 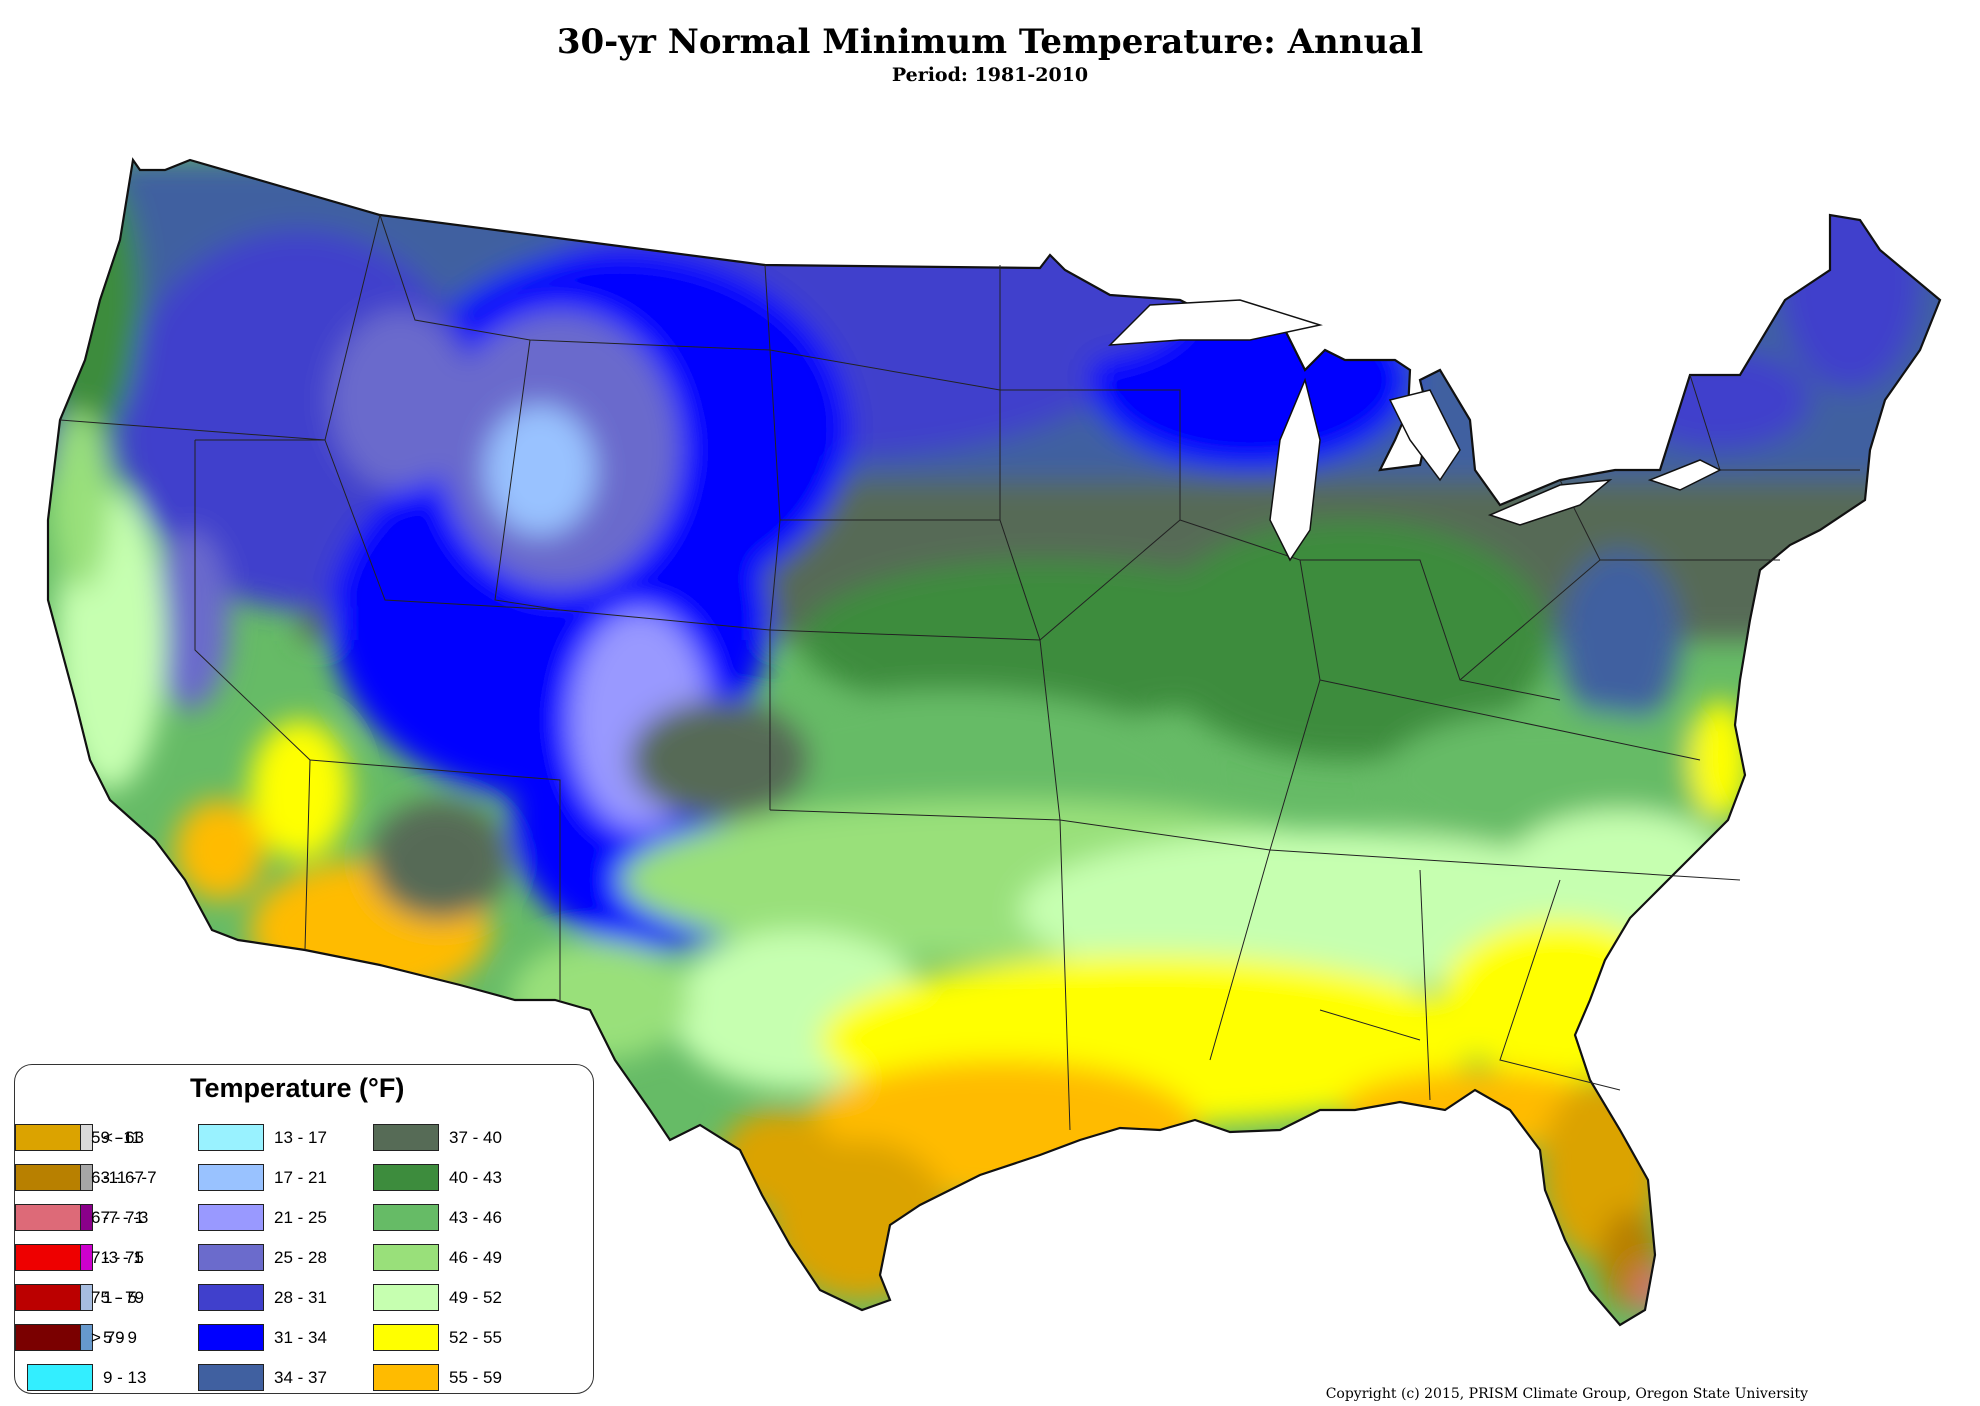 I want to click on legend-label: 46 - 49, so click(x=475, y=1257).